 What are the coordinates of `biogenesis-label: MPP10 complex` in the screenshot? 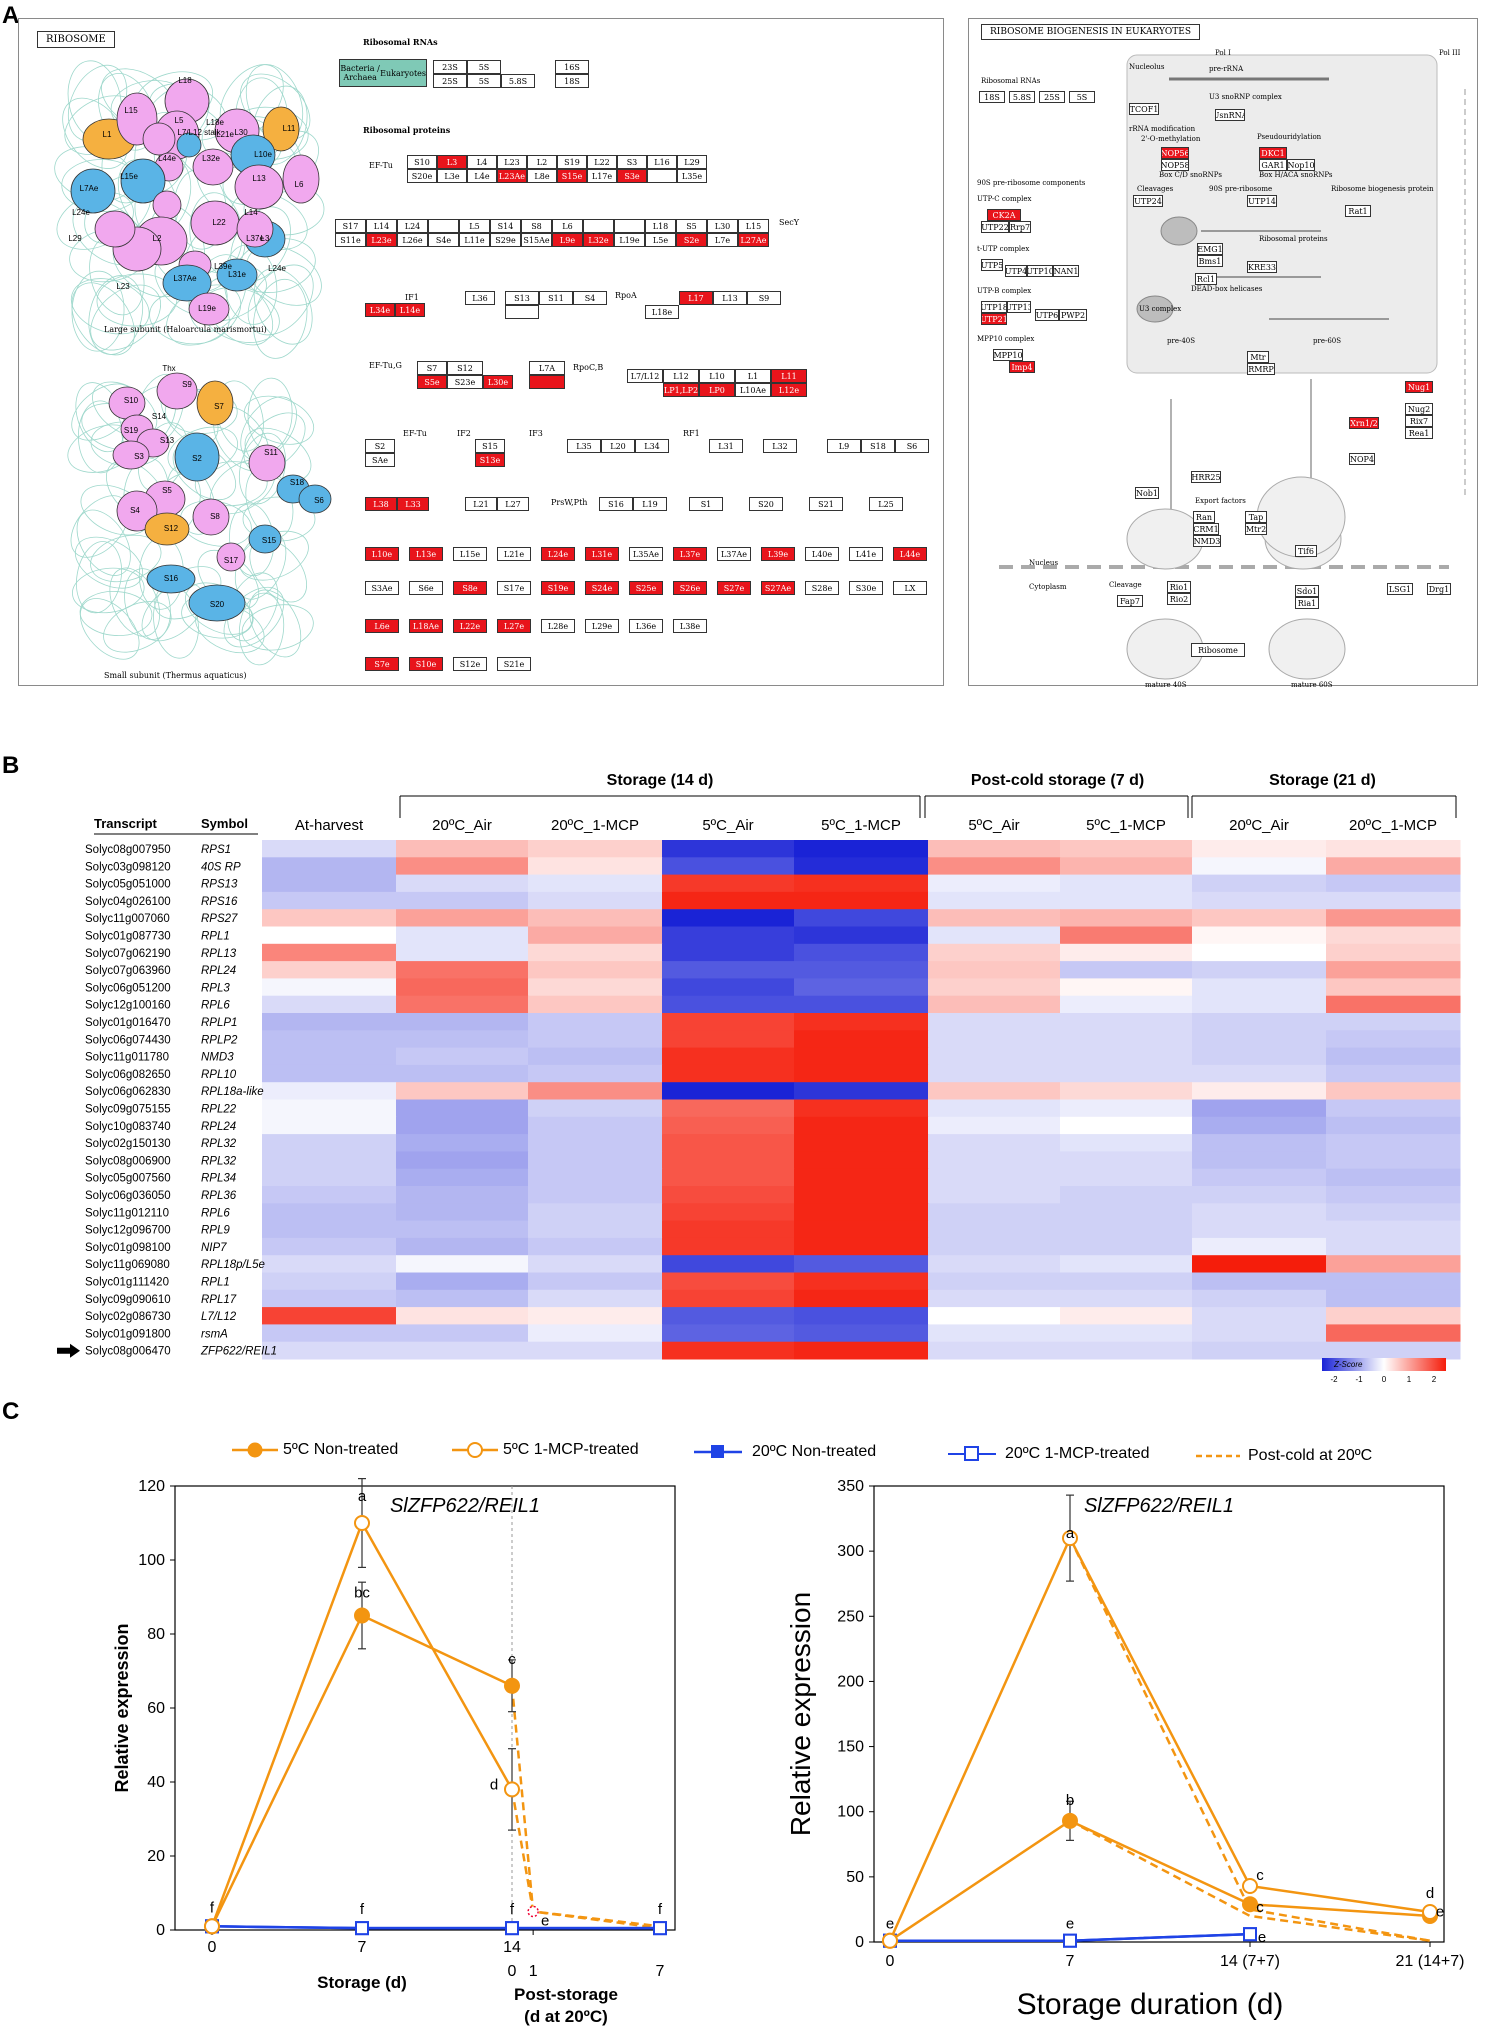 It's located at (1006, 339).